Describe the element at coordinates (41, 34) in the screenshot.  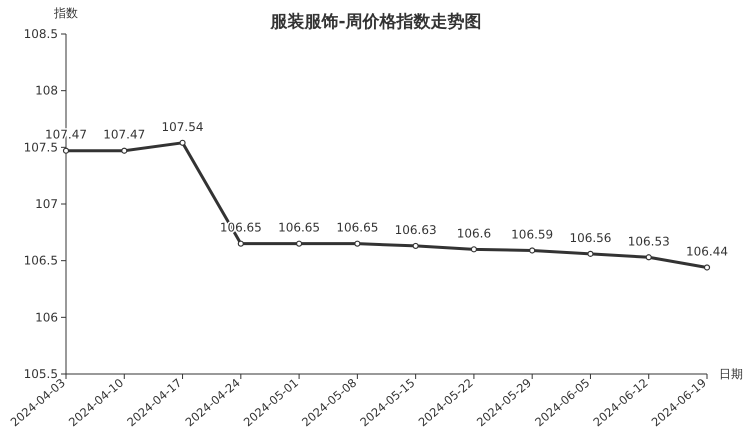
I see `y-tick-label: 108.5` at that location.